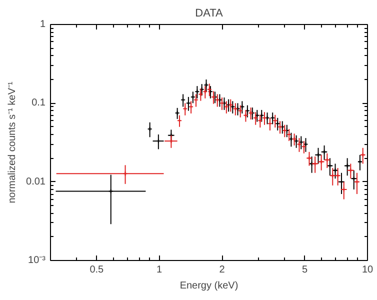  Describe the element at coordinates (97, 270) in the screenshot. I see `x-tick-label: 0.5` at that location.